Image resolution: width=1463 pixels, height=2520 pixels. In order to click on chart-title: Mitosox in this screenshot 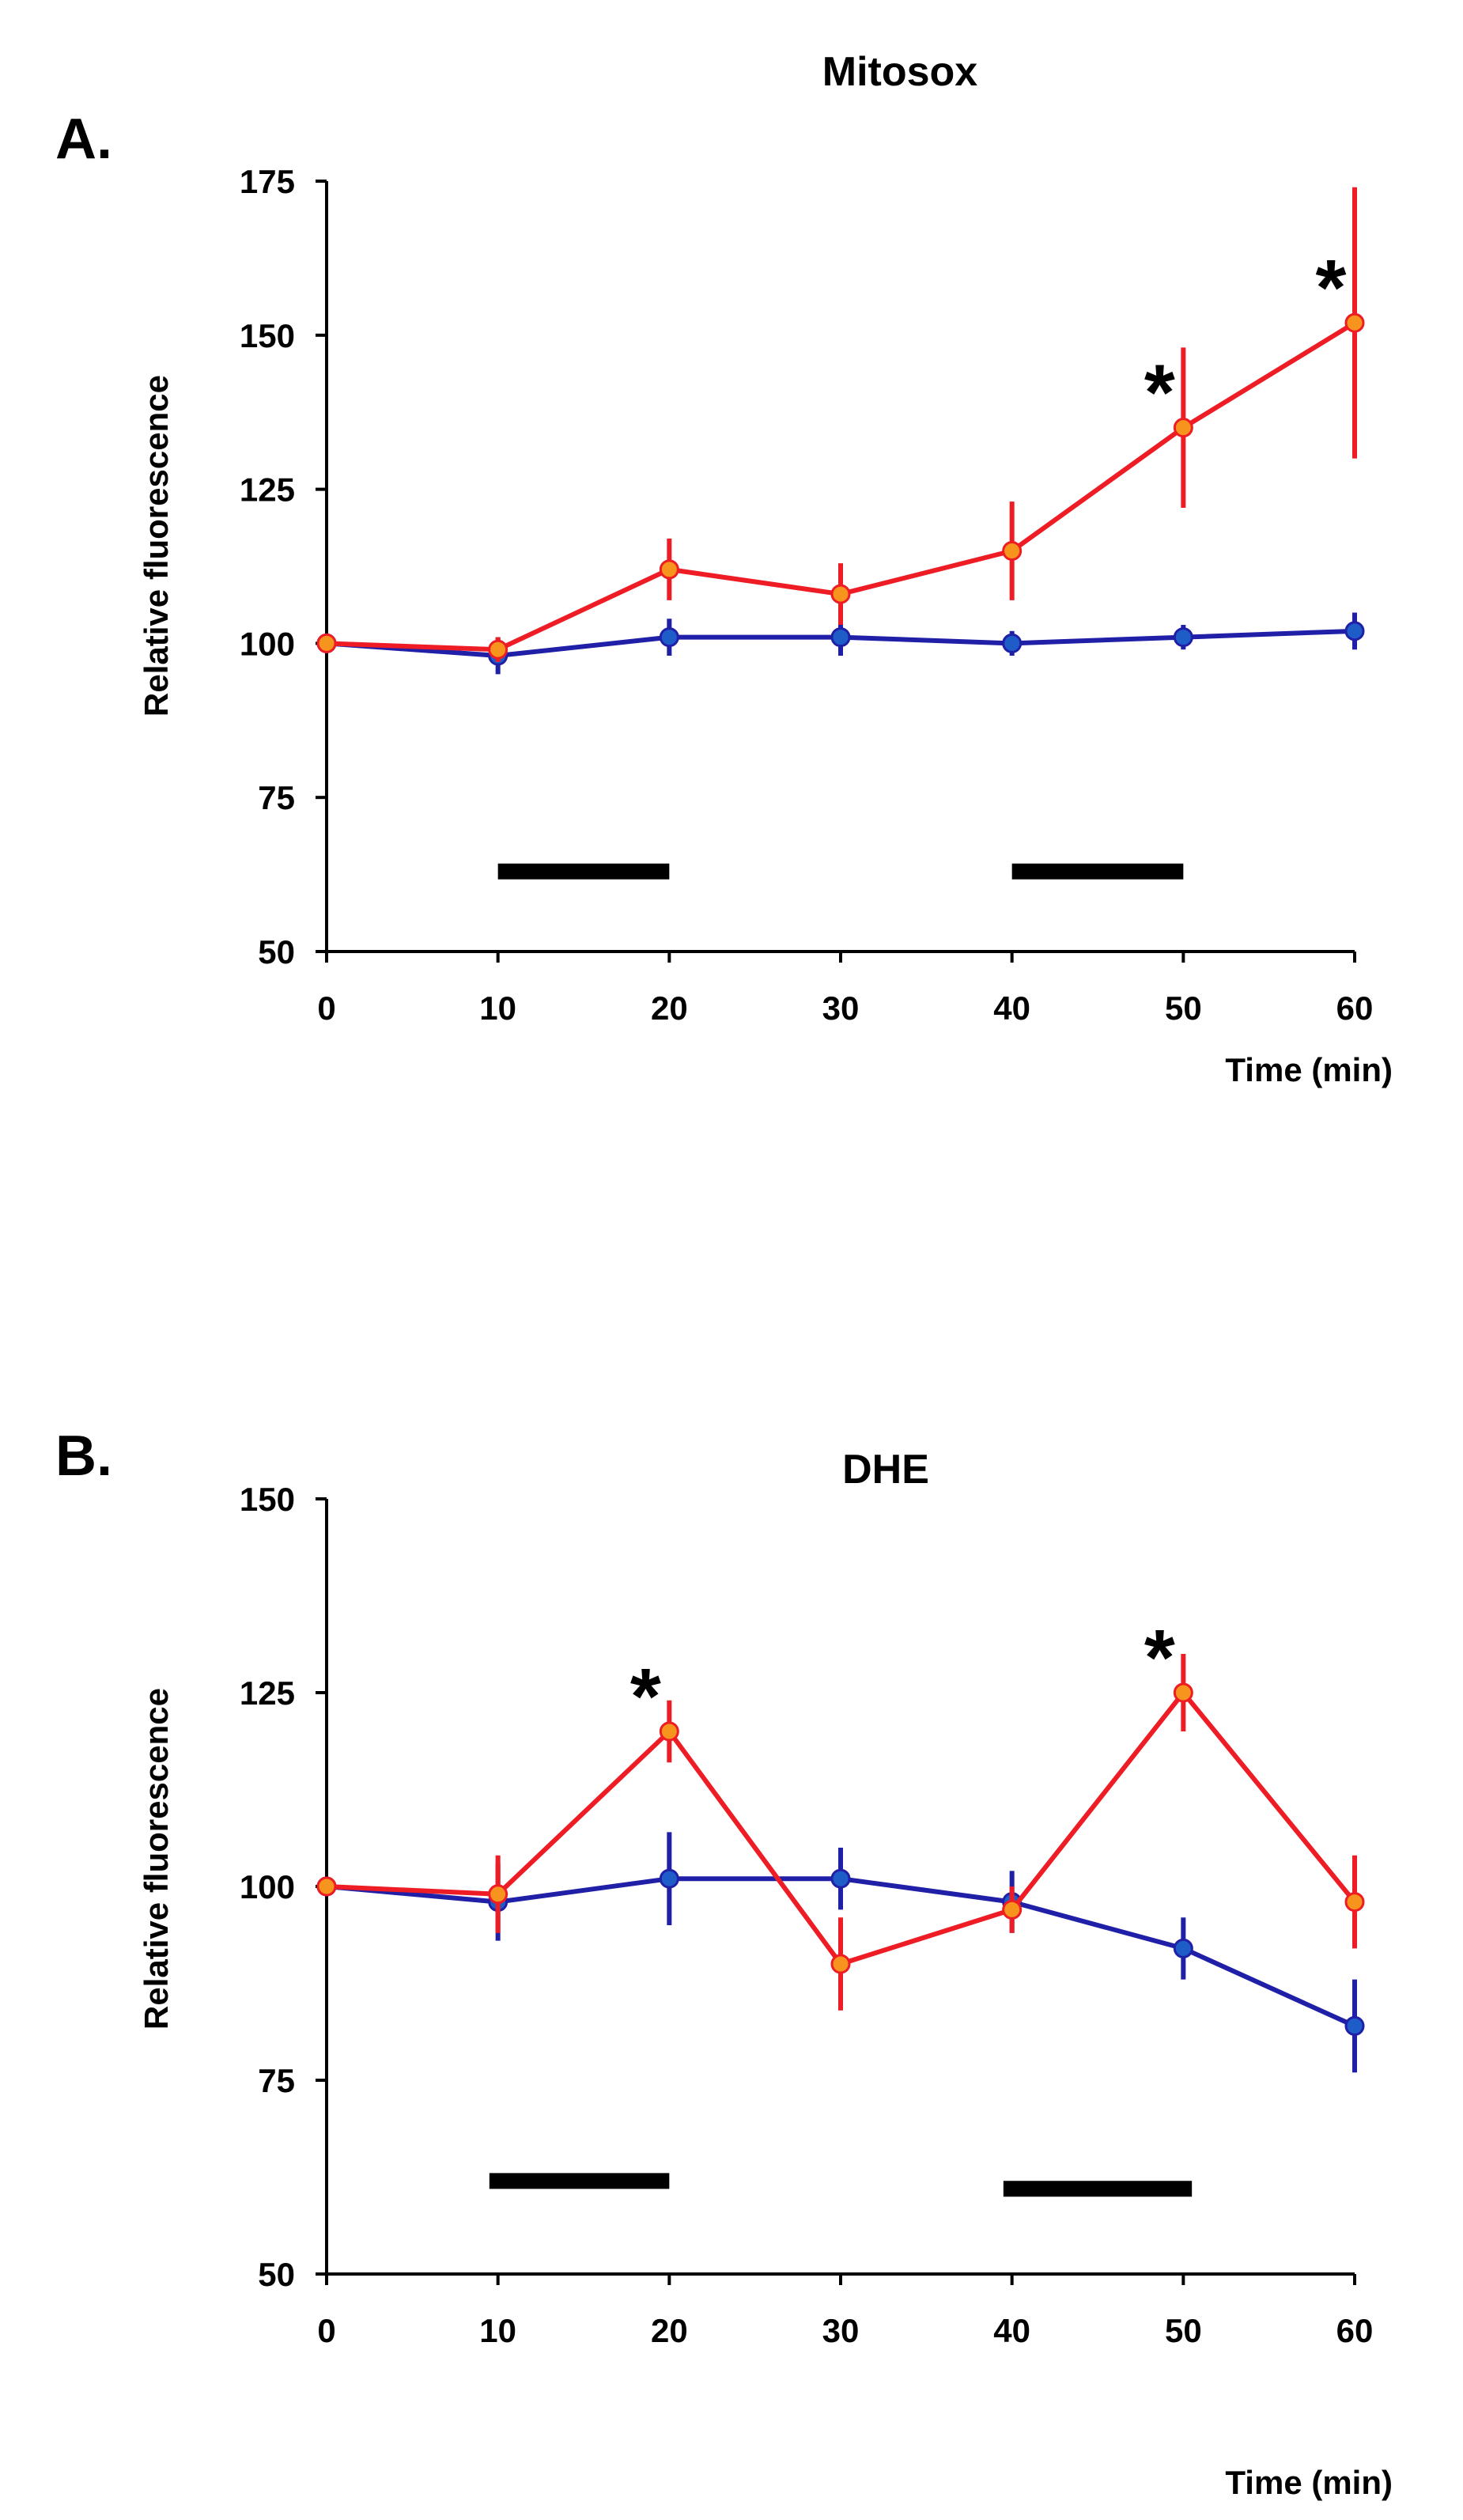, I will do `click(900, 72)`.